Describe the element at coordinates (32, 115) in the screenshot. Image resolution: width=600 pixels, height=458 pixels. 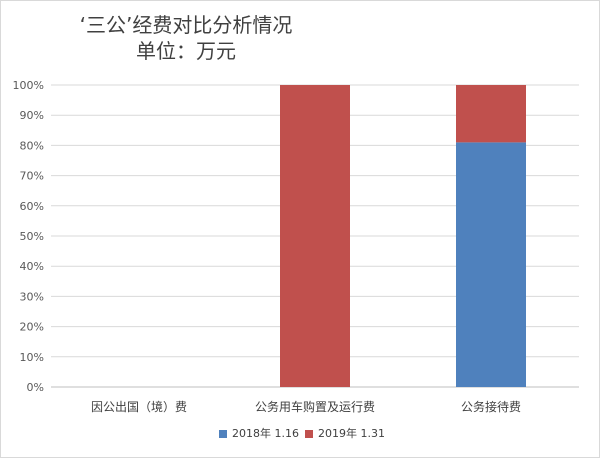
I see `y-tick-label: 90%` at that location.